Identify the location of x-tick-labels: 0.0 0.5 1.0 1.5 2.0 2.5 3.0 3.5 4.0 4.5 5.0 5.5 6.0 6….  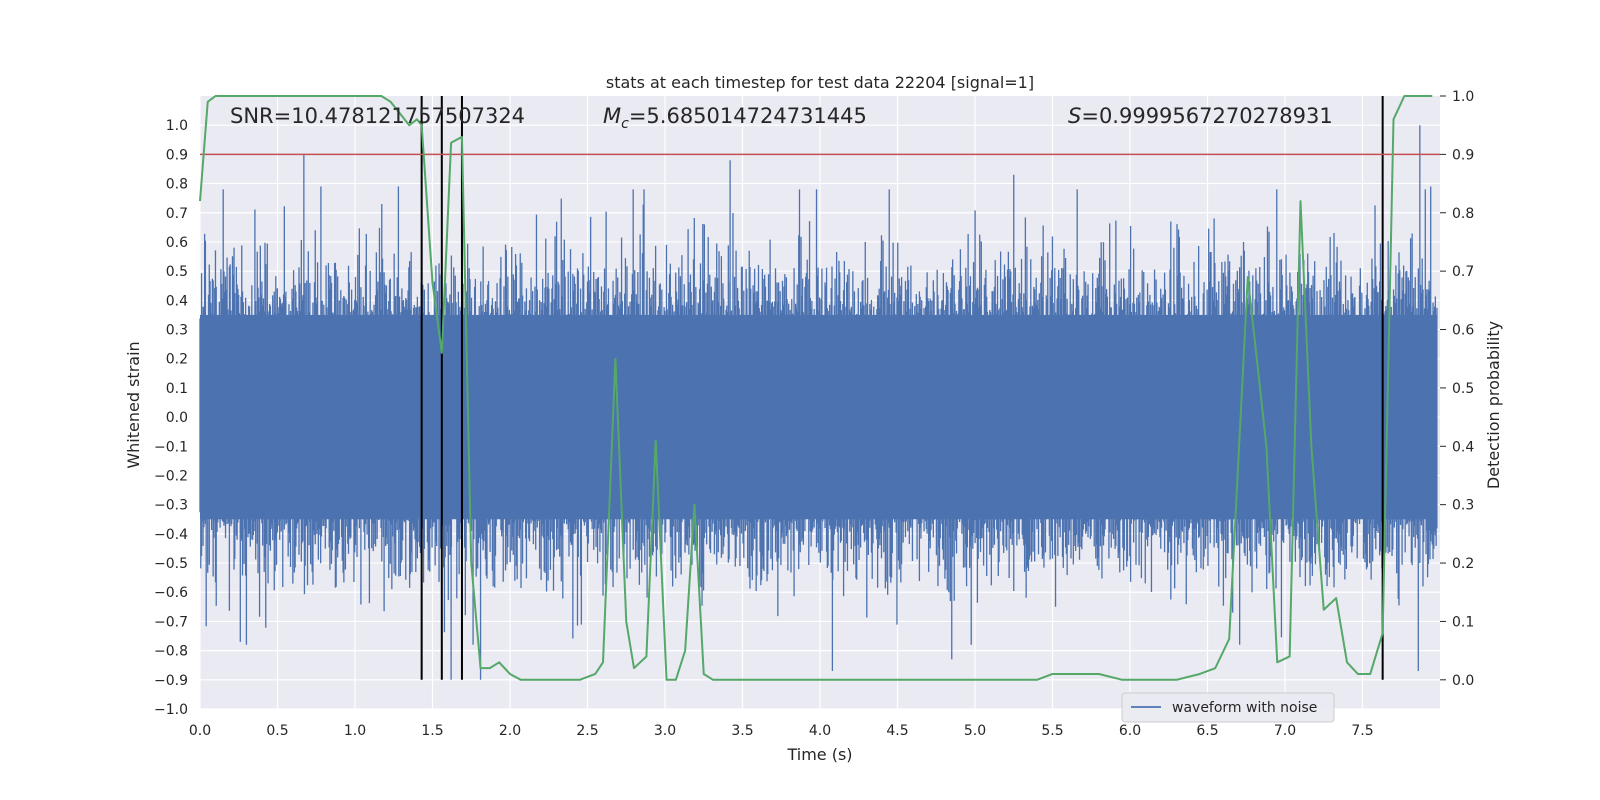
(781, 731).